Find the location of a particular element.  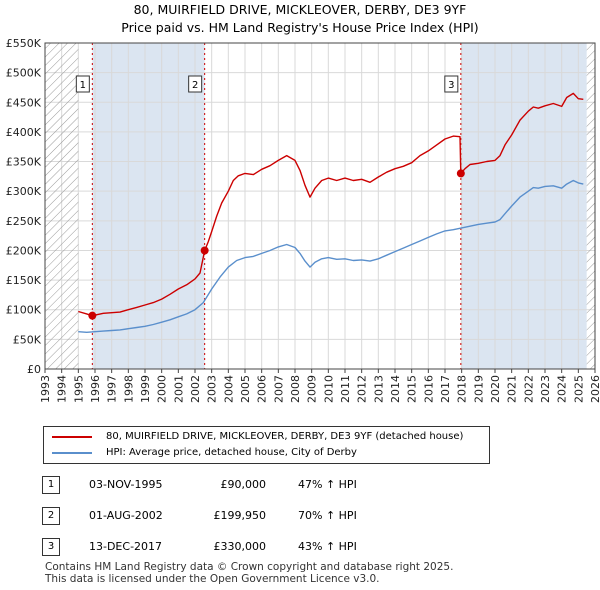

x-tick-label: 2011 is located at coordinates (345, 389).